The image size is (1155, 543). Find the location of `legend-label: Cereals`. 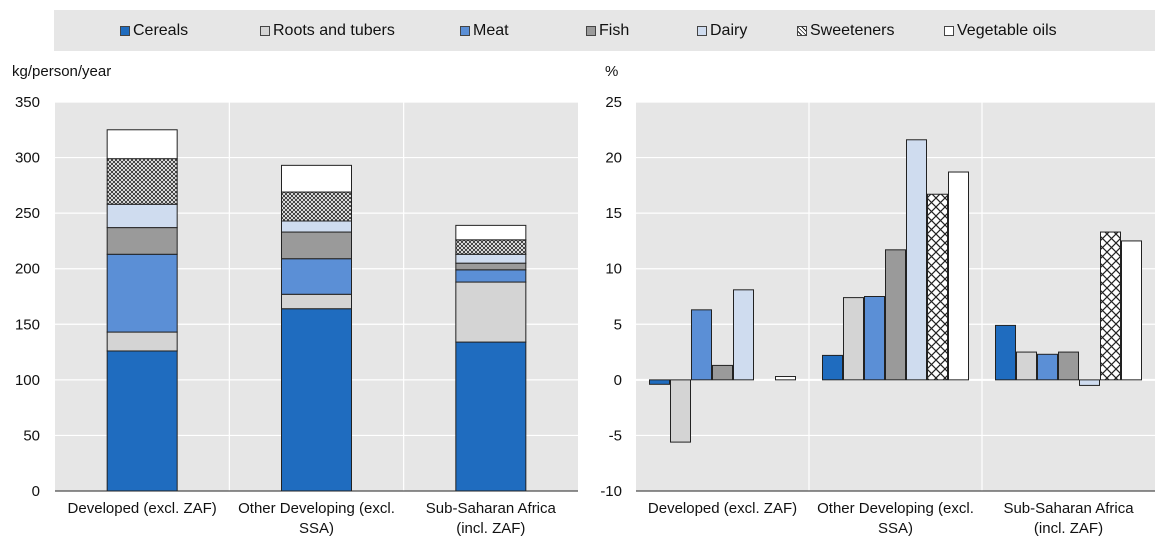

legend-label: Cereals is located at coordinates (161, 30).